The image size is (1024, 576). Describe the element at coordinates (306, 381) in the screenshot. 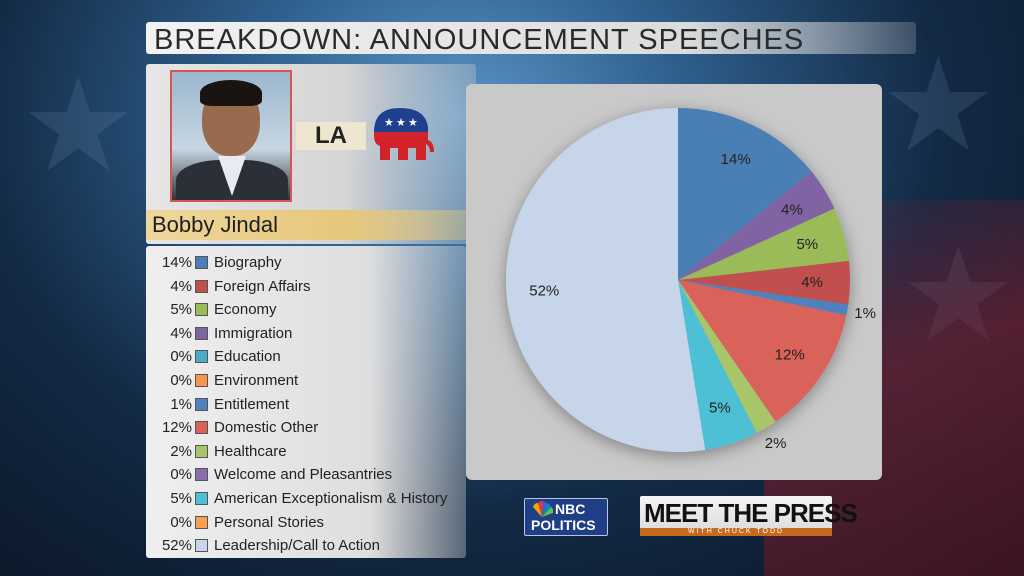

I see `legend-item: 0% Environment` at that location.